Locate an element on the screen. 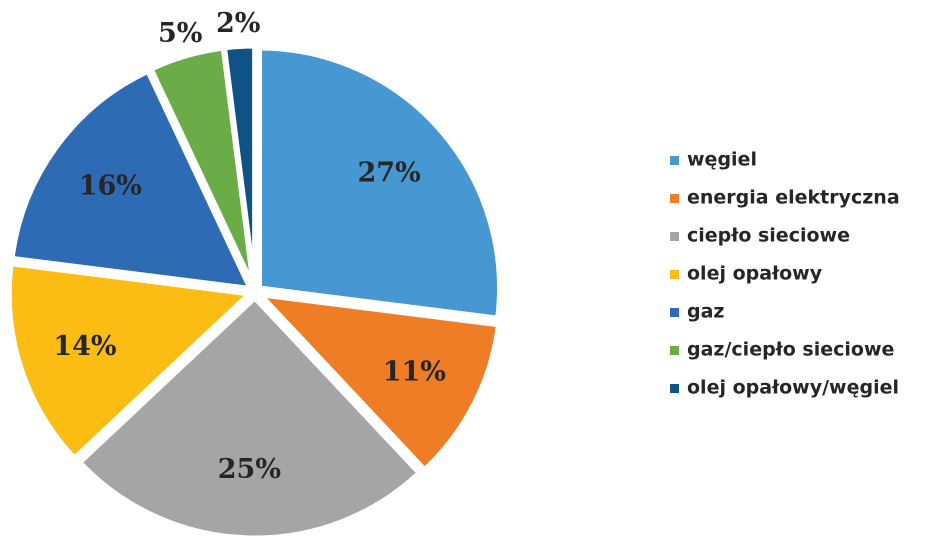  data-label: 2% is located at coordinates (238, 23).